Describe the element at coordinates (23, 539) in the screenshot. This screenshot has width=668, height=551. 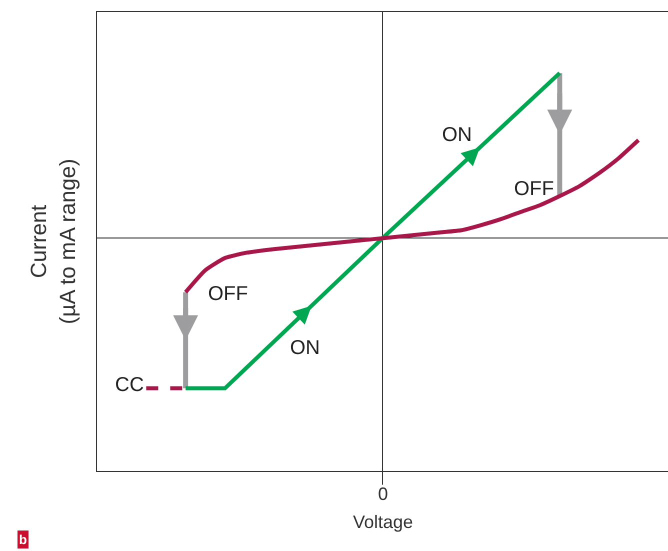
I see `text: b` at that location.